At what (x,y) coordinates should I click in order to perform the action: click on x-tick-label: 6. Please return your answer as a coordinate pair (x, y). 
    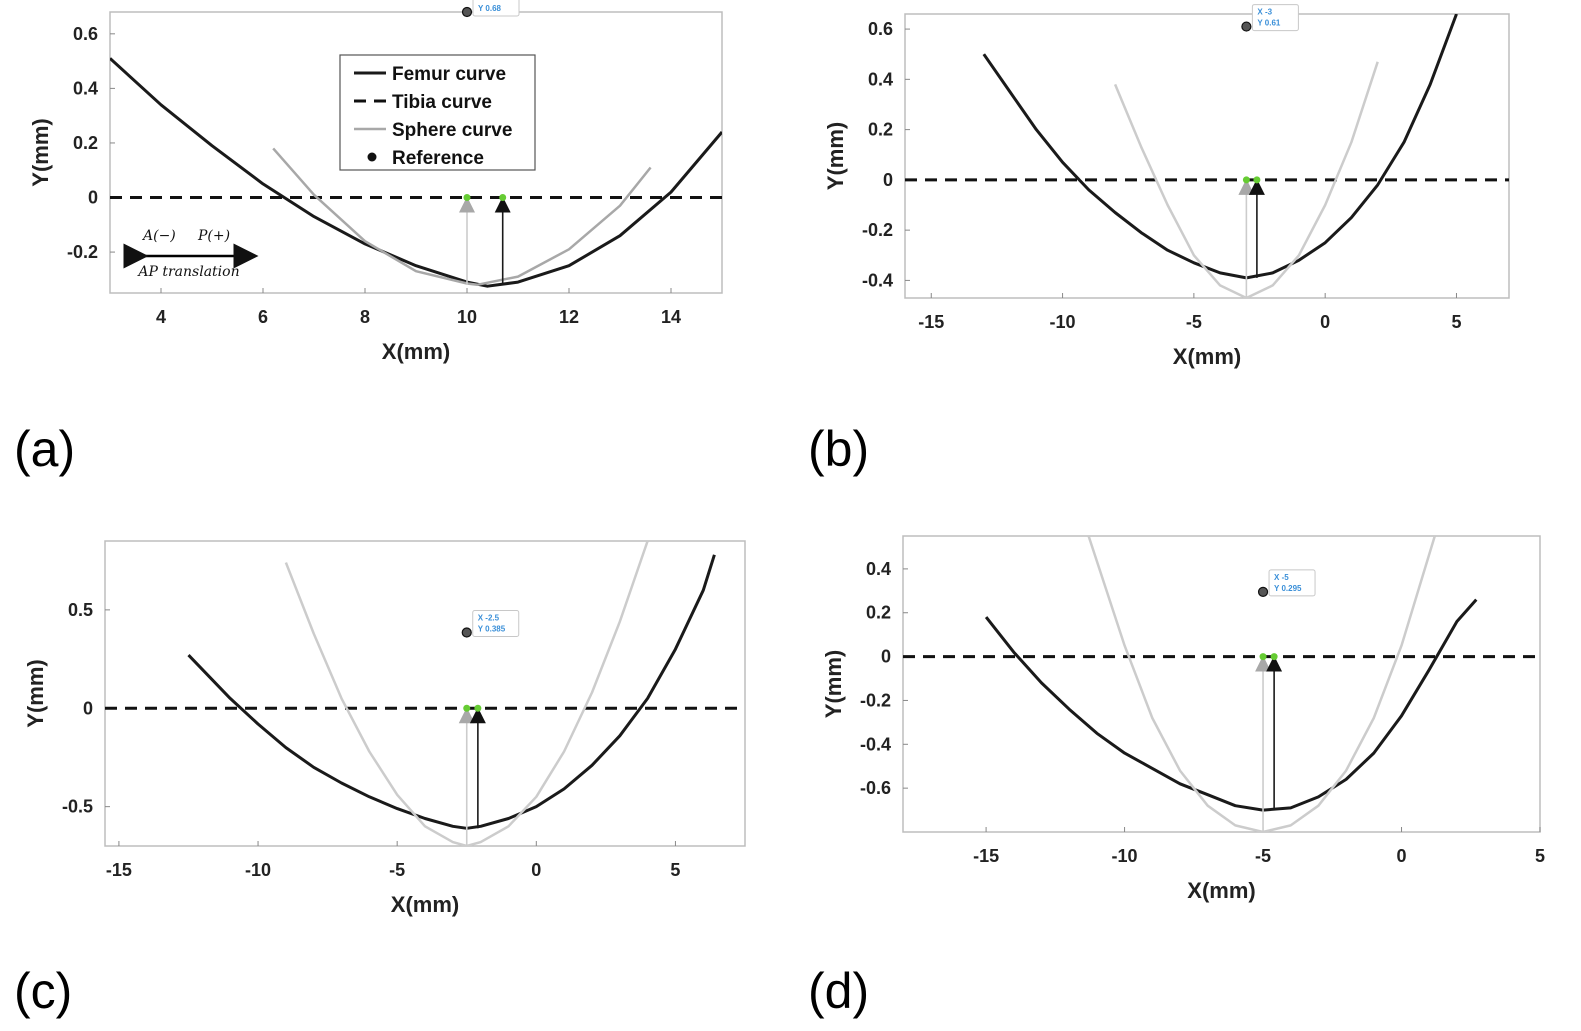
    Looking at the image, I should click on (263, 317).